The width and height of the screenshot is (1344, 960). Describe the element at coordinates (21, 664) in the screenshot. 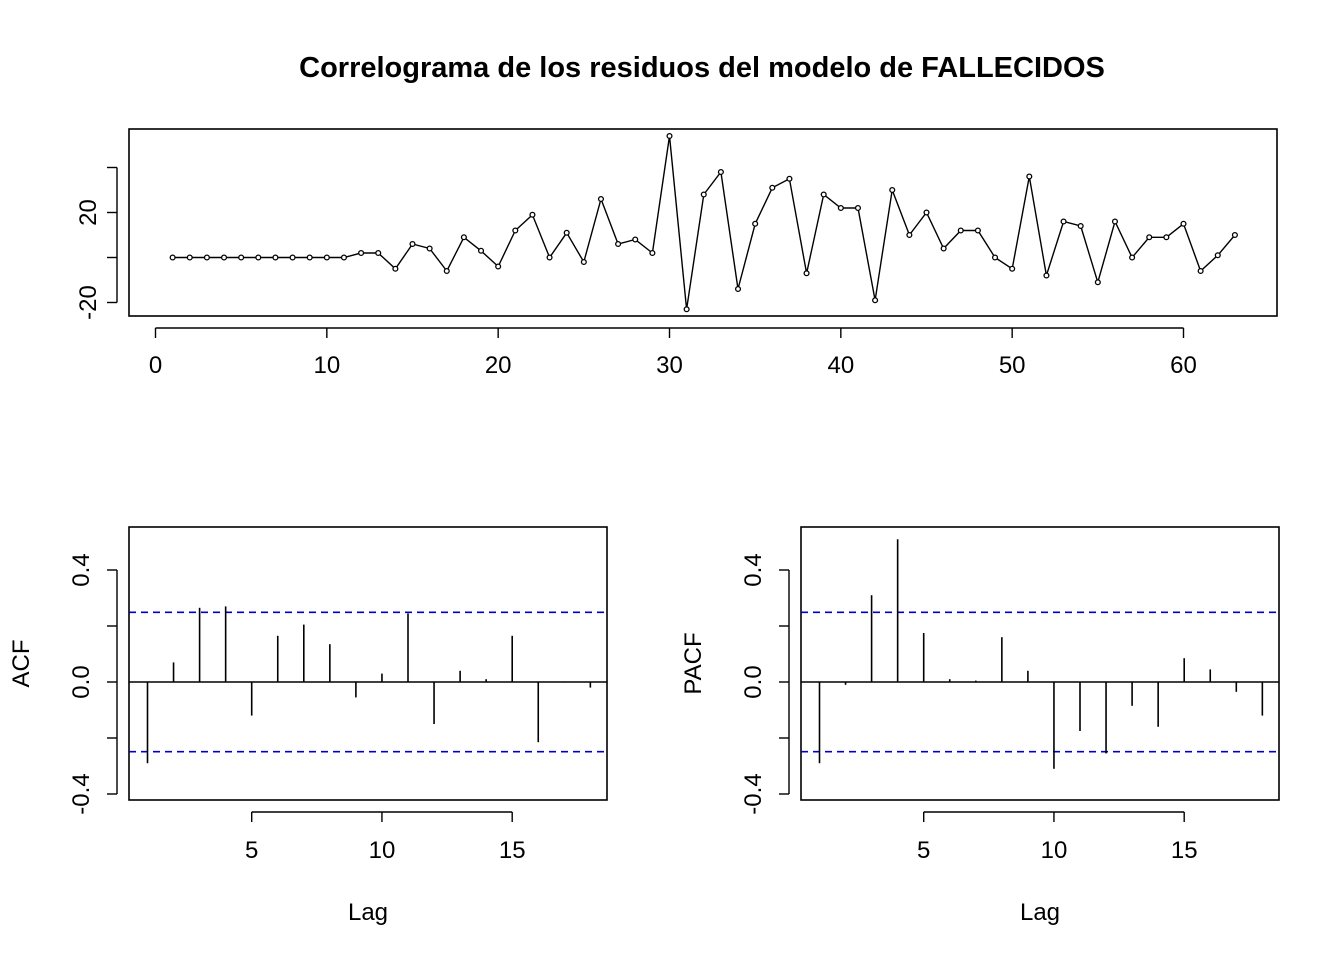

I see `y-axis-label: ACF` at that location.